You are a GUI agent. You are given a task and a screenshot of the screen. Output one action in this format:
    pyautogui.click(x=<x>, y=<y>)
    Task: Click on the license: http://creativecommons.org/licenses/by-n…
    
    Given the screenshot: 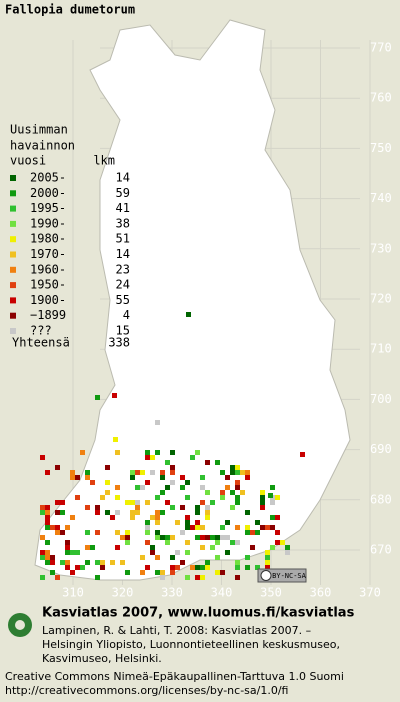 What is the action you would take?
    pyautogui.click(x=146, y=690)
    